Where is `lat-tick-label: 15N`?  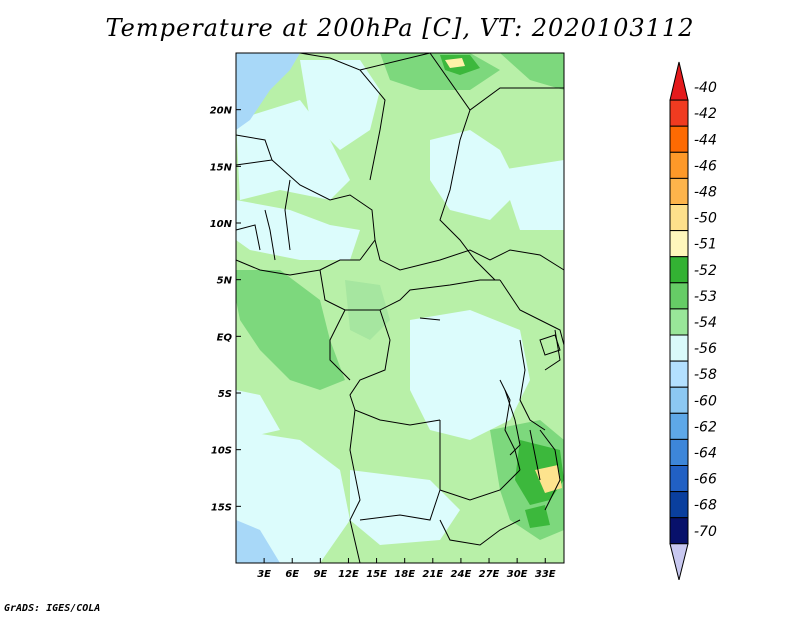 lat-tick-label: 15N is located at coordinates (221, 167).